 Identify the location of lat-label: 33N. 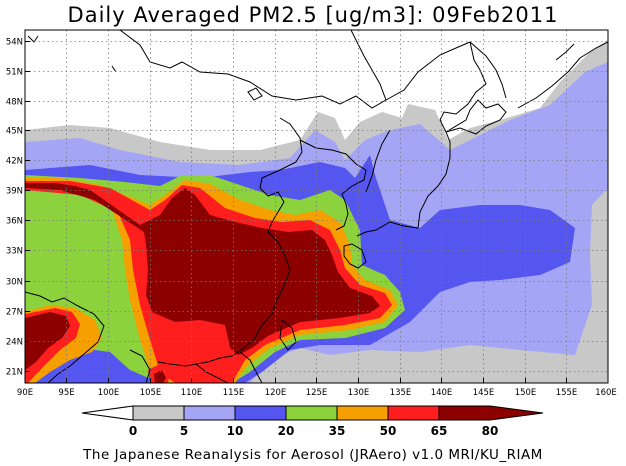
(14, 252).